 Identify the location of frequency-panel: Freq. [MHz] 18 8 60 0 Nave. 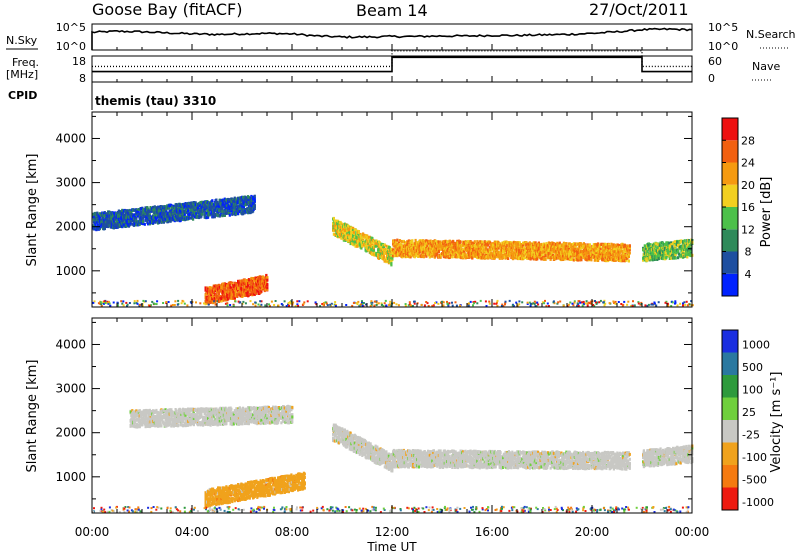
(393, 67).